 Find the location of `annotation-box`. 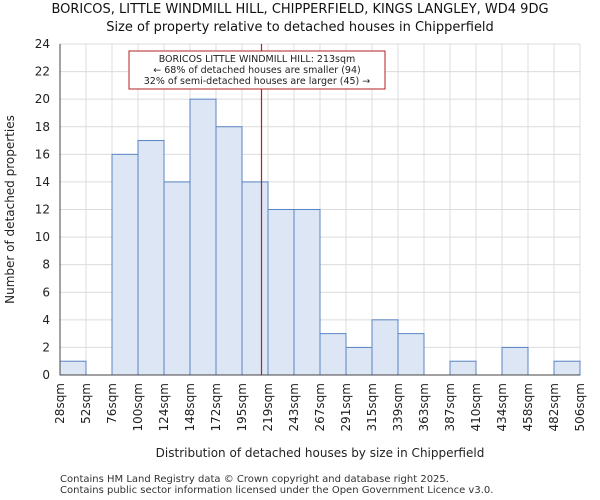

annotation-box is located at coordinates (257, 70).